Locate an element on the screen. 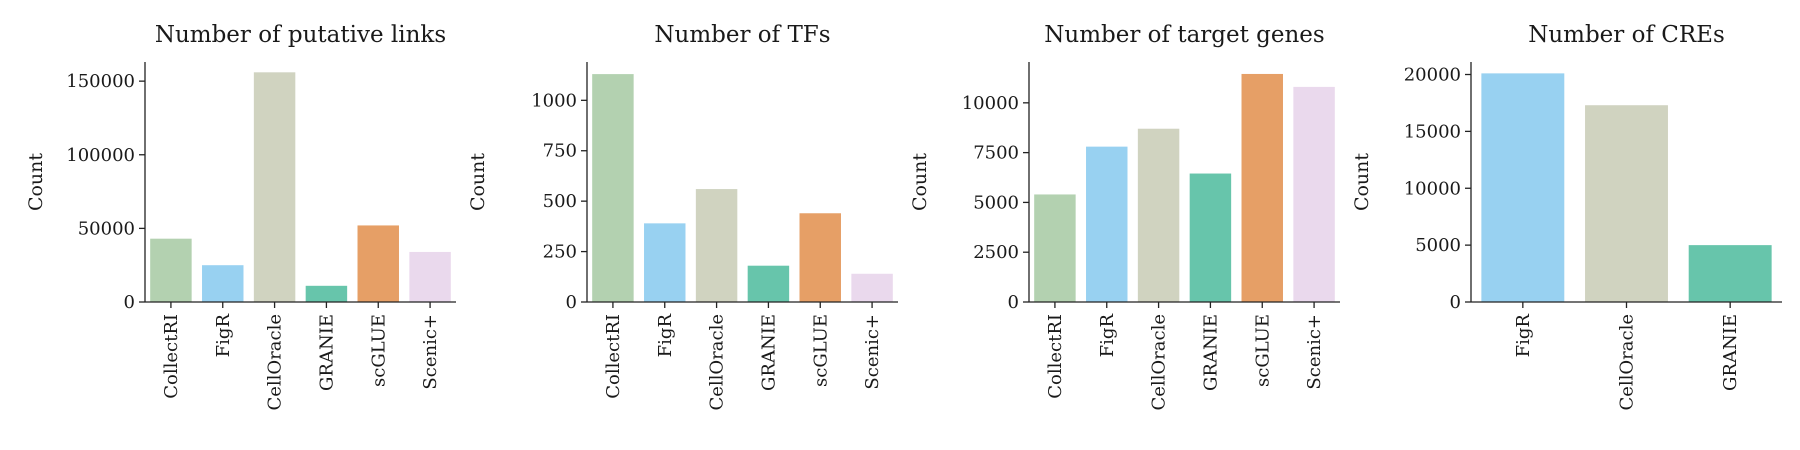 This screenshot has width=1800, height=450. y-tick-label: 50000 is located at coordinates (106, 228).